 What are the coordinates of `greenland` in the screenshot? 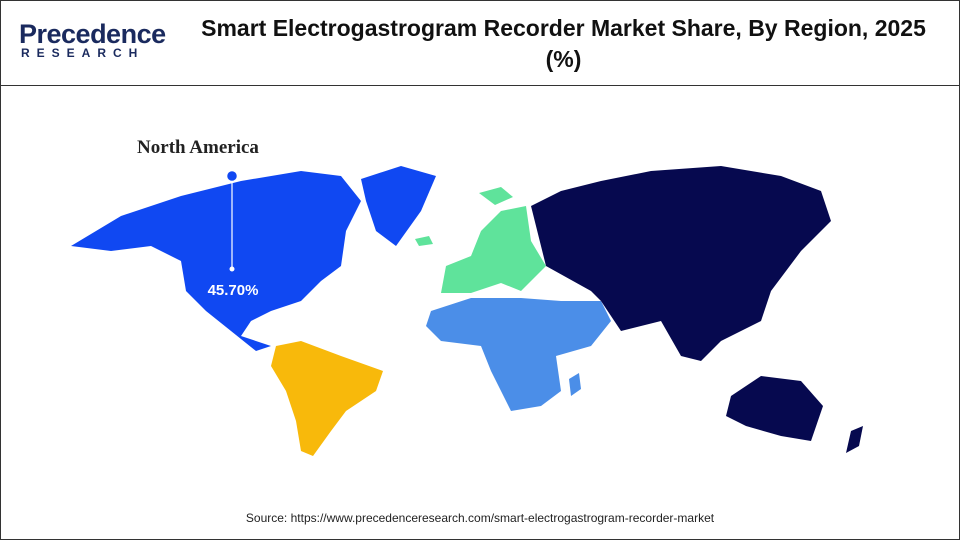 It's located at (398, 206).